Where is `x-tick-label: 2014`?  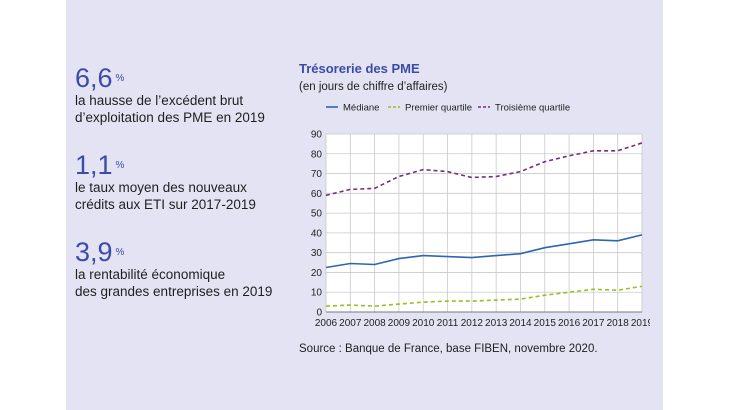
x-tick-label: 2014 is located at coordinates (520, 323).